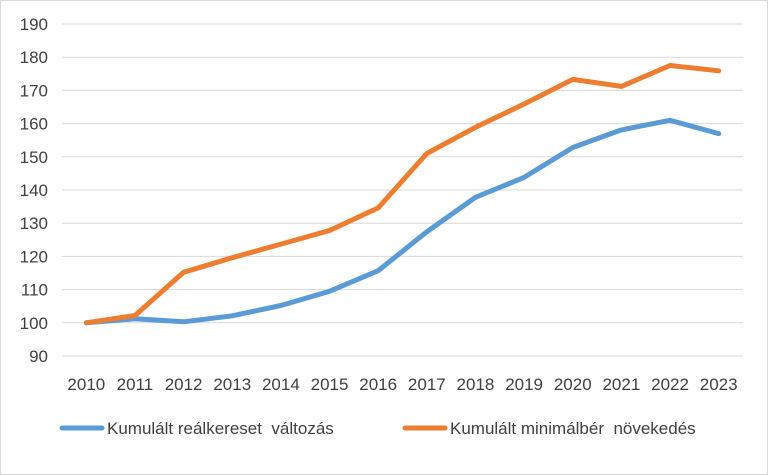 This screenshot has height=475, width=768. What do you see at coordinates (34, 256) in the screenshot?
I see `y-tick-label: 120` at bounding box center [34, 256].